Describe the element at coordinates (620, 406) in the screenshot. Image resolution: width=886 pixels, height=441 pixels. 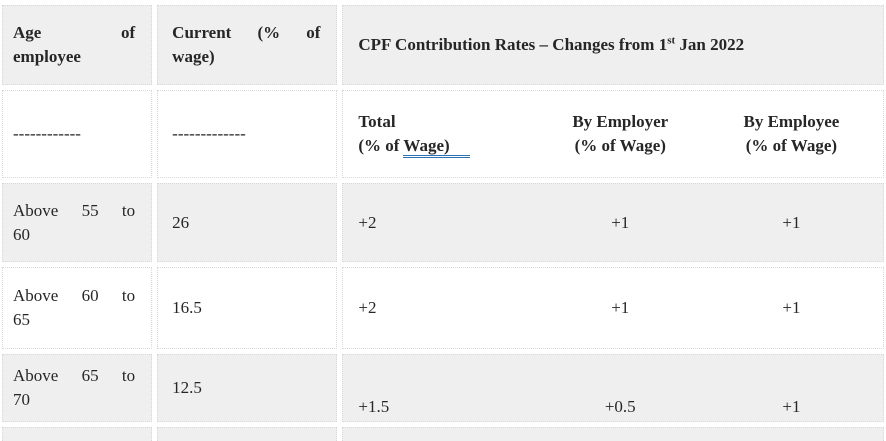
I see `employer-change-value: +0.5` at that location.